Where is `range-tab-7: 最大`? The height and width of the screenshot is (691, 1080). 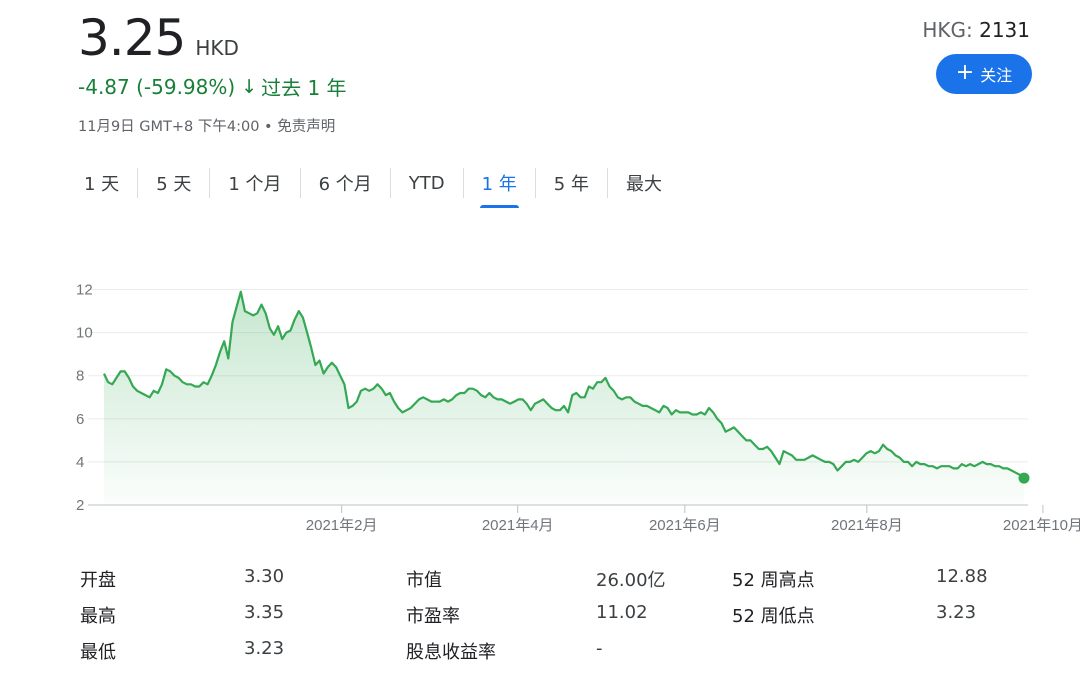
range-tab-7: 最大 is located at coordinates (643, 184).